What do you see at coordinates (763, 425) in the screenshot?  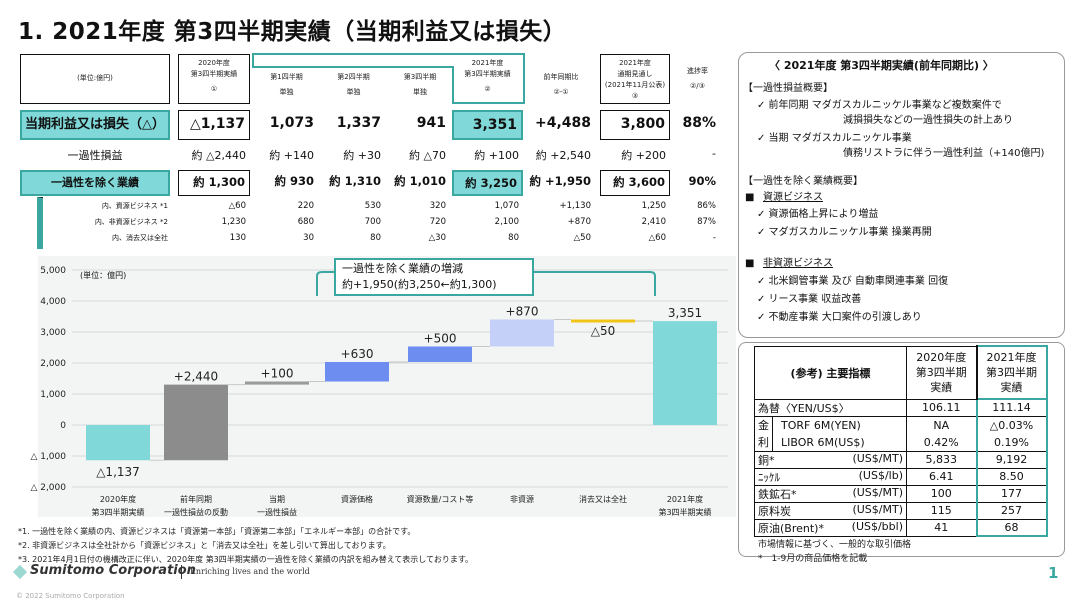 I see `rate-char: 金` at bounding box center [763, 425].